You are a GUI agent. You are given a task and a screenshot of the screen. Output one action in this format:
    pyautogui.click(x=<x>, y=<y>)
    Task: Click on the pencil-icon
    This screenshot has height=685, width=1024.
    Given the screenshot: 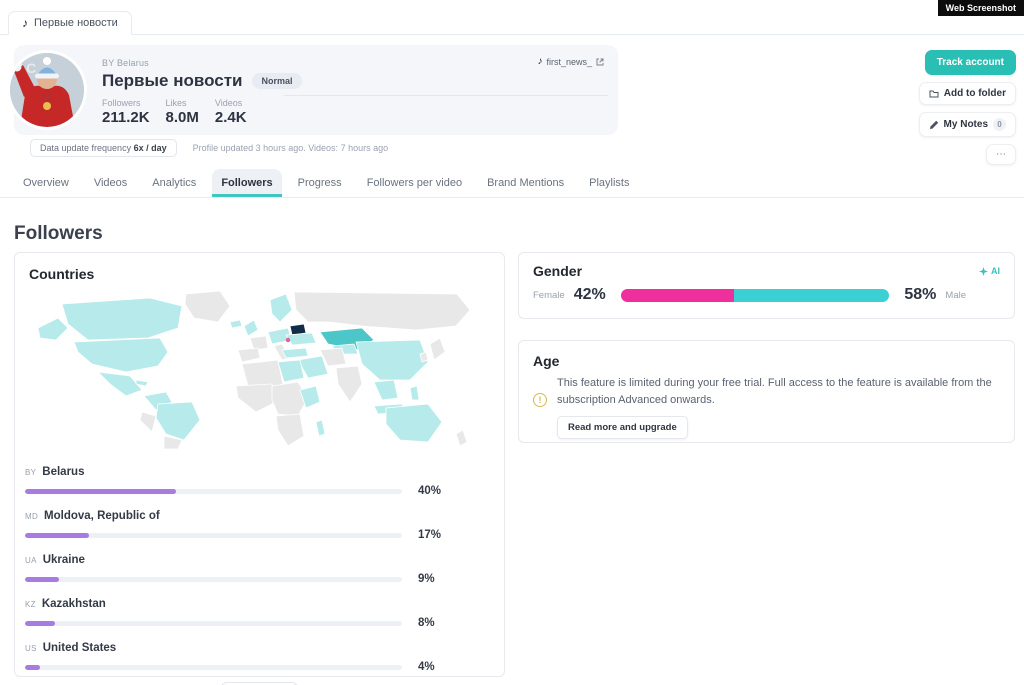 What is the action you would take?
    pyautogui.click(x=933, y=124)
    